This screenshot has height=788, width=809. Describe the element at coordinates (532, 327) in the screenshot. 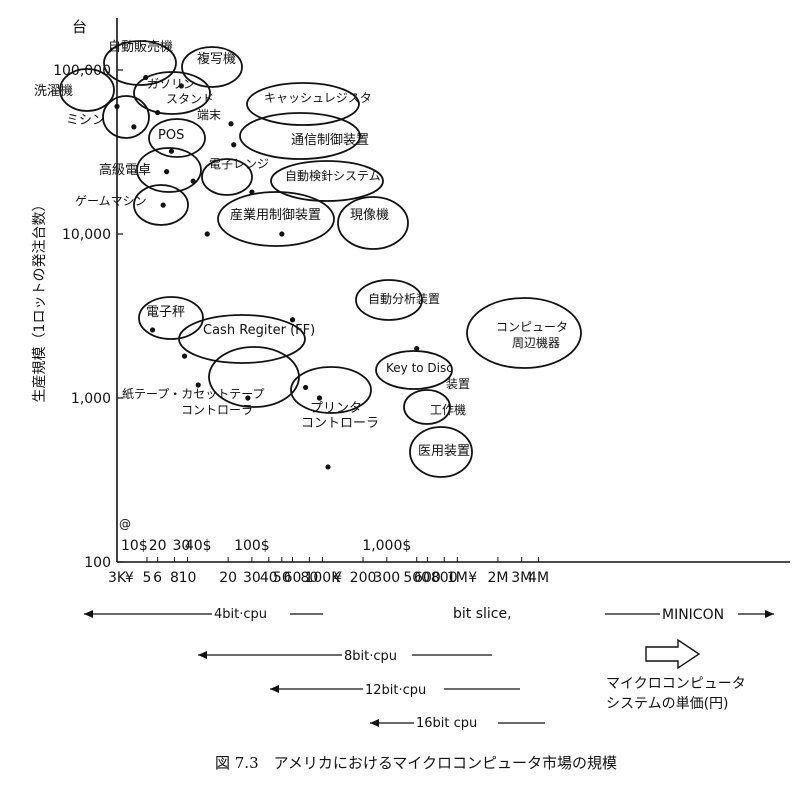

I see `peripherals-line-1: コンピュータ` at that location.